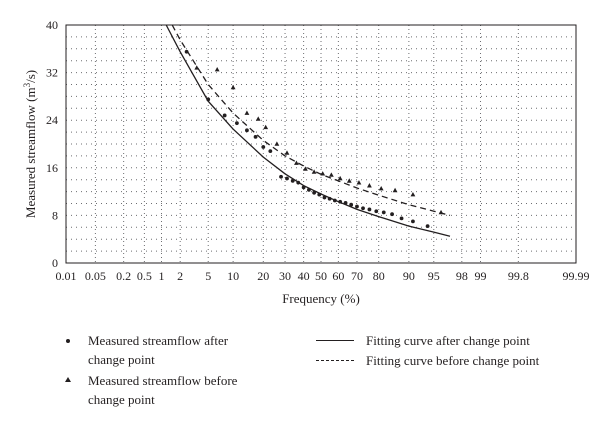  I want to click on y-tick-label: 40, so click(52, 25).